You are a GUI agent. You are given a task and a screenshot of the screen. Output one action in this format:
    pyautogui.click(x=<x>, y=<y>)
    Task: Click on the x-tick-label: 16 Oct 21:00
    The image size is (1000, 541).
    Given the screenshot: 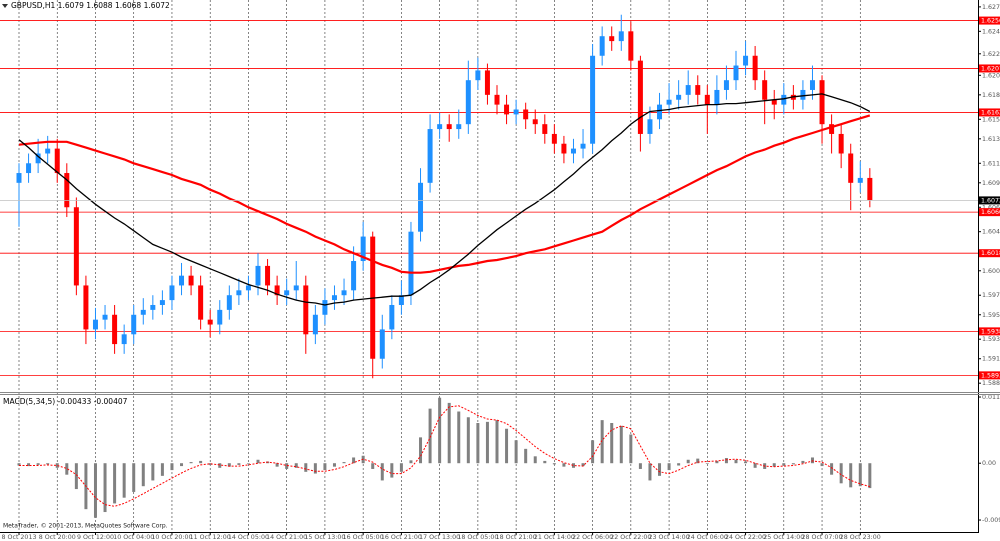 What is the action you would take?
    pyautogui.click(x=401, y=537)
    